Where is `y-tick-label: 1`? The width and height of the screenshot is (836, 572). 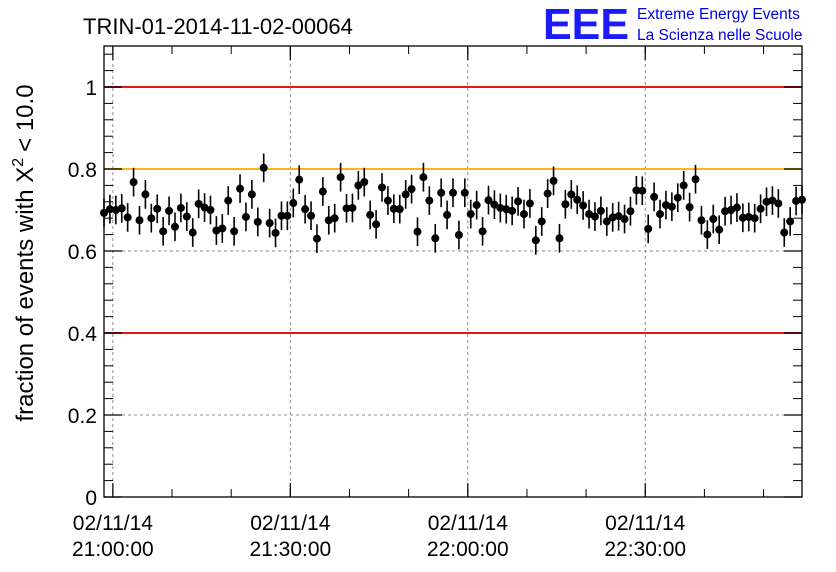
y-tick-label: 1 is located at coordinates (91, 88).